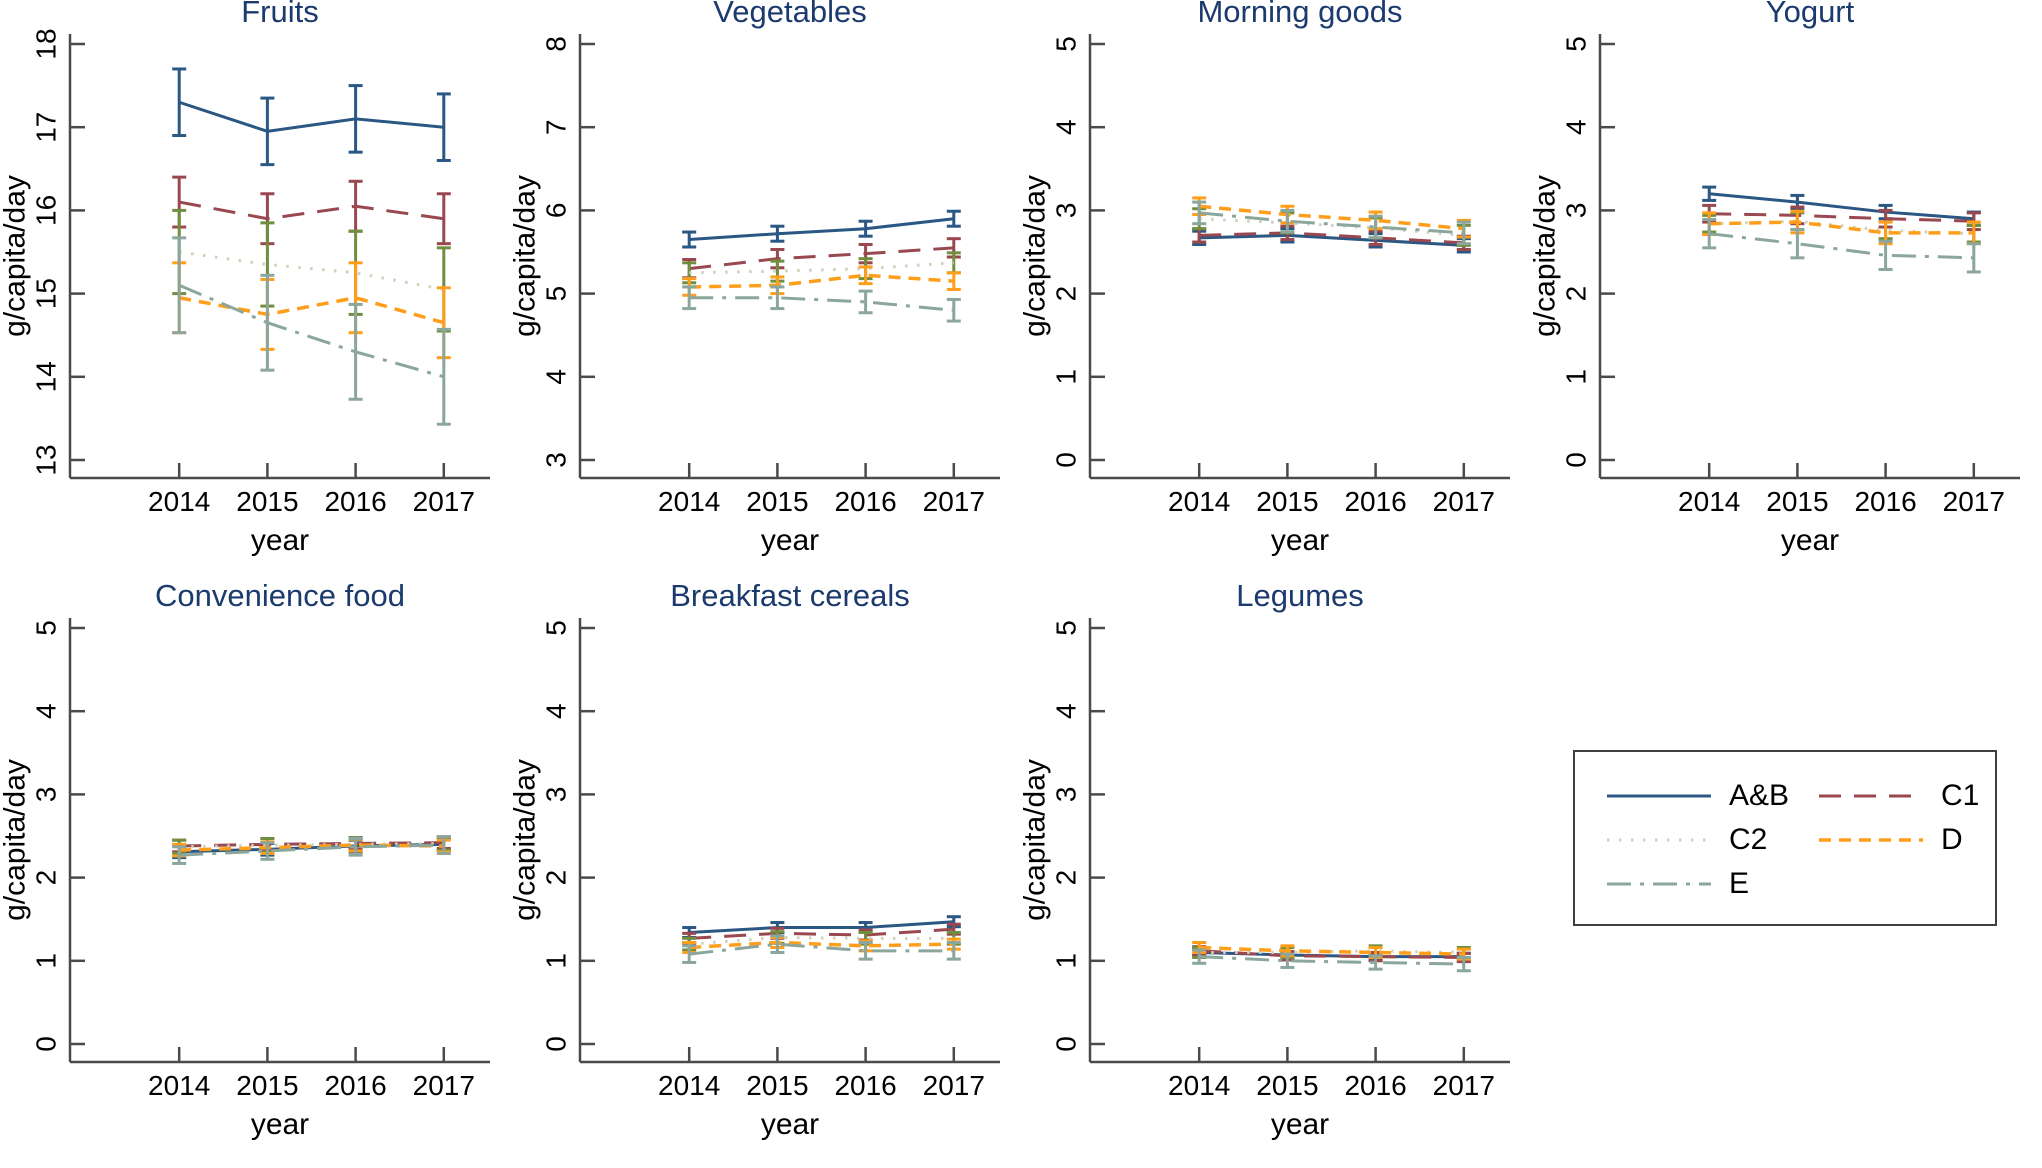 The image size is (2042, 1168). I want to click on y-tick-label: 18, so click(46, 43).